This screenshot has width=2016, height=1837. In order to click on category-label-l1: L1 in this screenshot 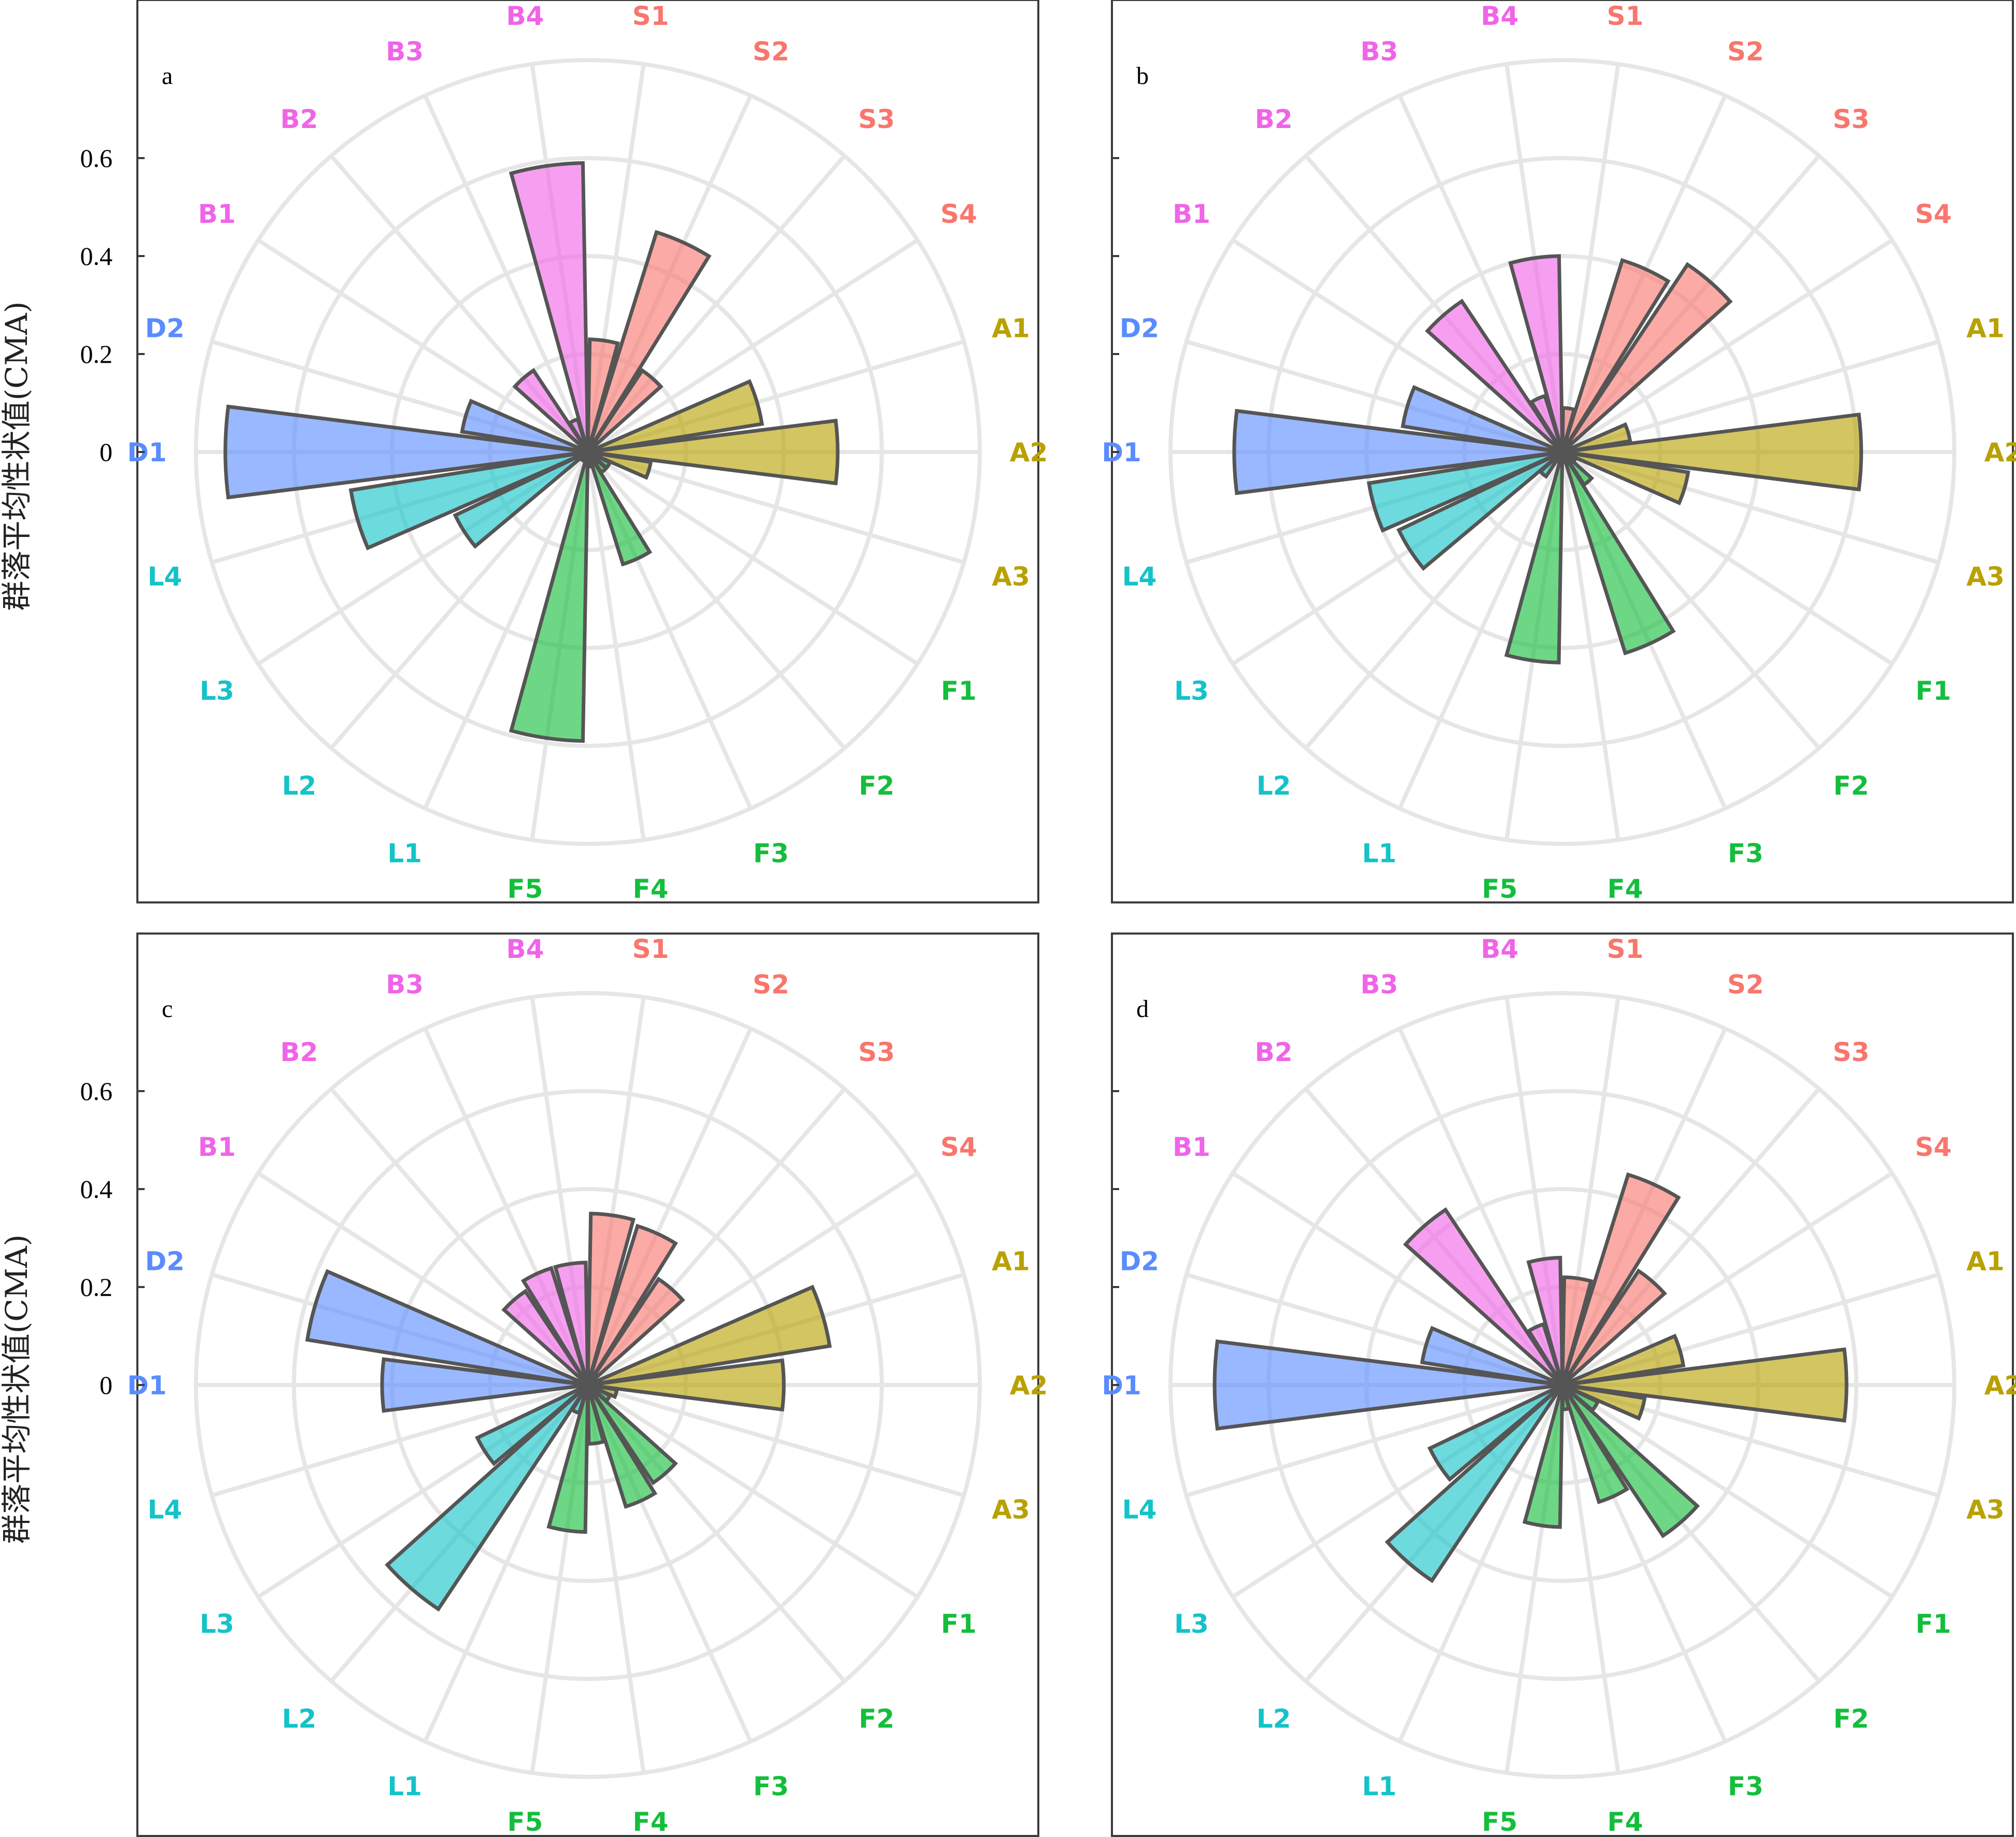, I will do `click(1379, 854)`.